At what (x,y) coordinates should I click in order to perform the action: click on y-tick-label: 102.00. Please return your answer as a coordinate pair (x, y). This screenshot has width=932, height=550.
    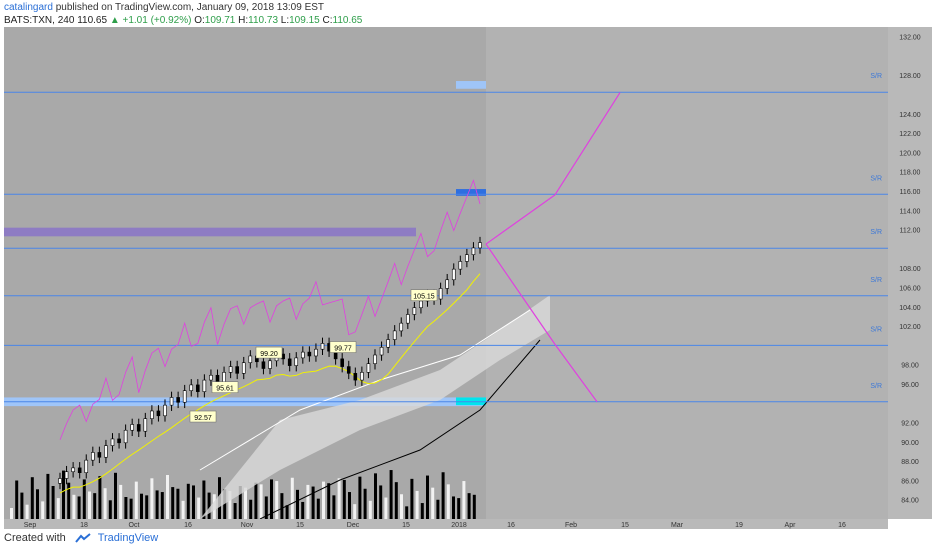
    Looking at the image, I should click on (910, 327).